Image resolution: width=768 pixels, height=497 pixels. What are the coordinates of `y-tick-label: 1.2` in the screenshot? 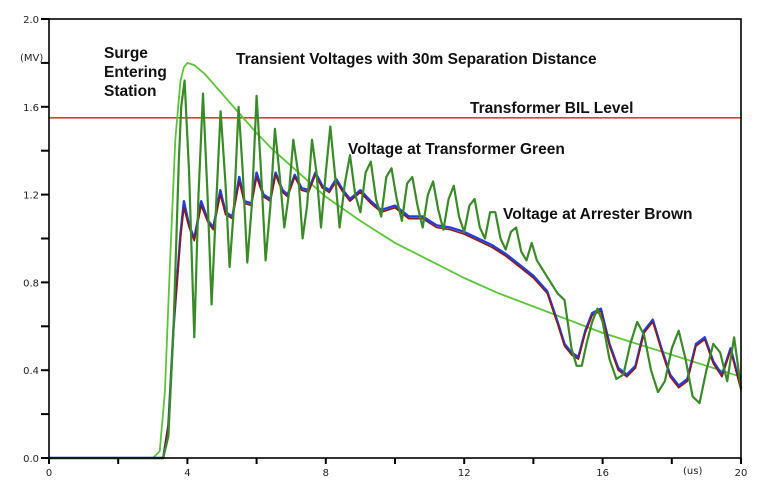 It's located at (31, 196).